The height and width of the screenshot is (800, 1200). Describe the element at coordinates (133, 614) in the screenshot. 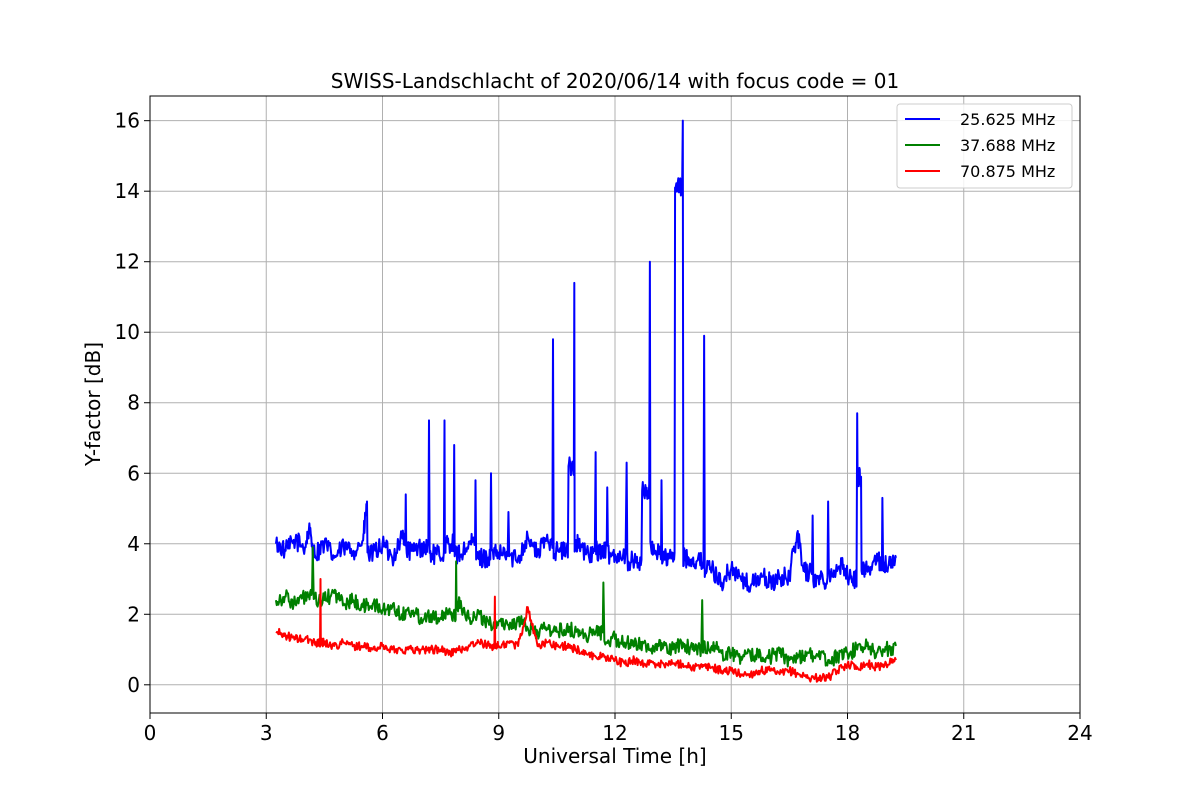

I see `y-tick-label: 2` at that location.